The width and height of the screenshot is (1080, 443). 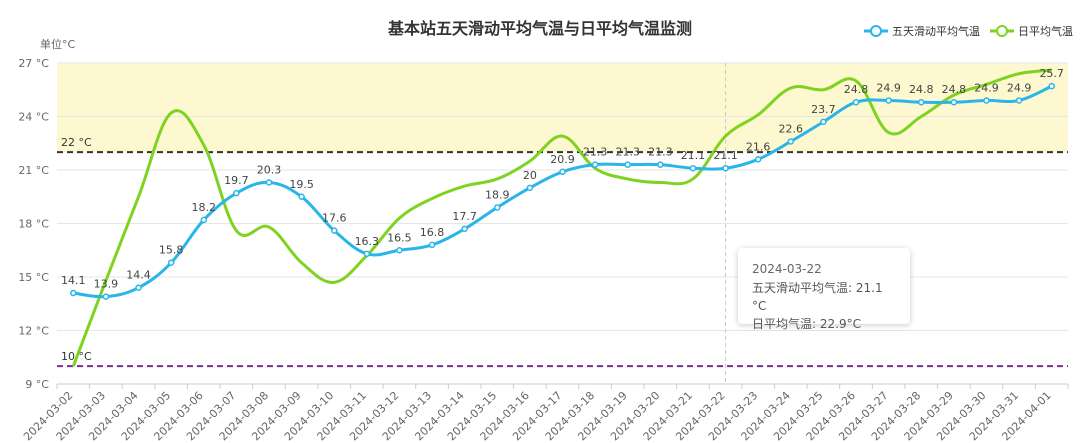 I want to click on y-tick-label: 18 °C, so click(x=33, y=224).